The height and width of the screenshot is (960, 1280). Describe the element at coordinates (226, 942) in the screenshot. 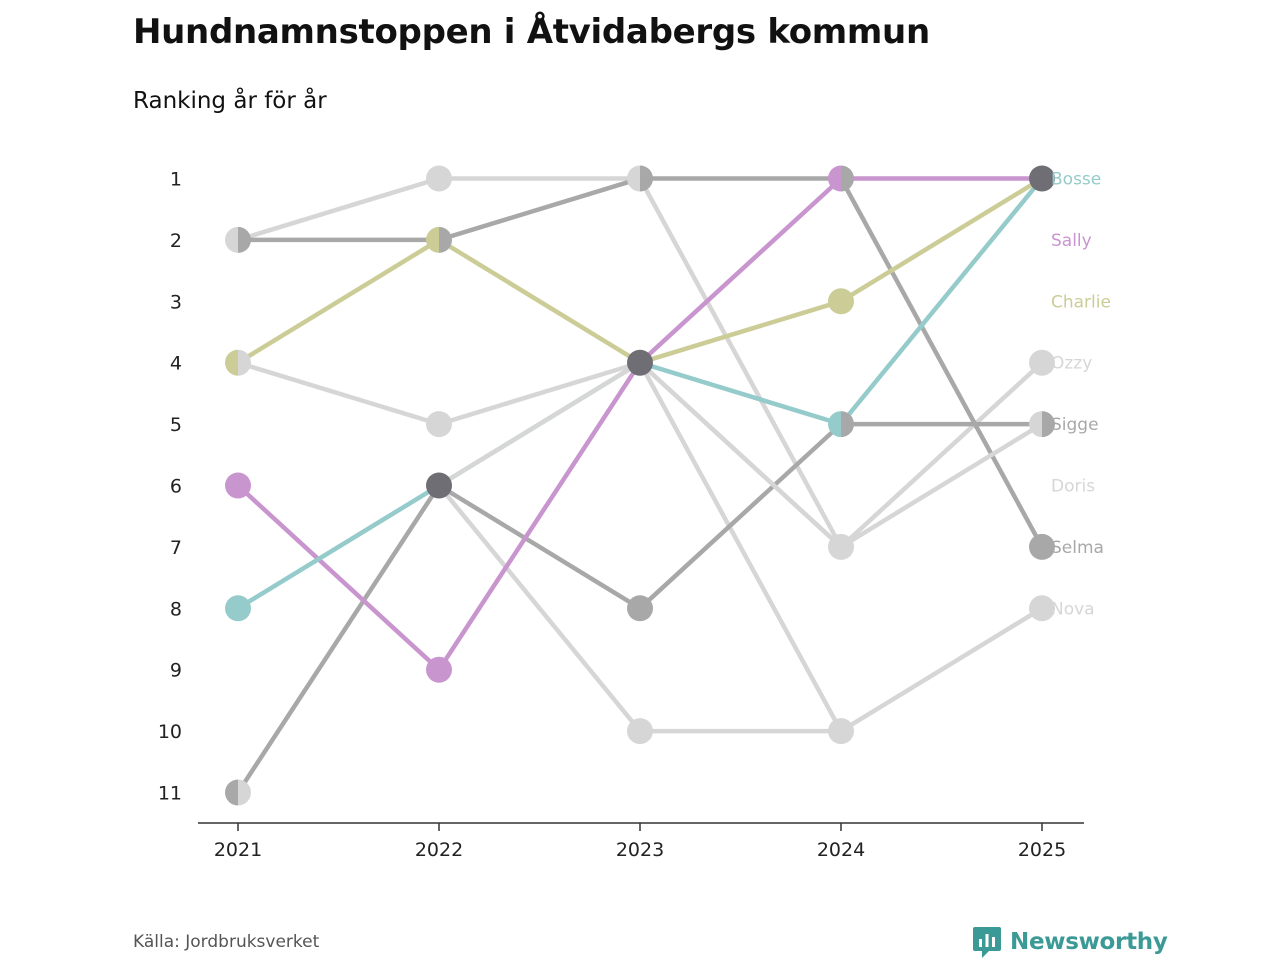

I see `source-note: Källa: Jordbruksverket` at that location.